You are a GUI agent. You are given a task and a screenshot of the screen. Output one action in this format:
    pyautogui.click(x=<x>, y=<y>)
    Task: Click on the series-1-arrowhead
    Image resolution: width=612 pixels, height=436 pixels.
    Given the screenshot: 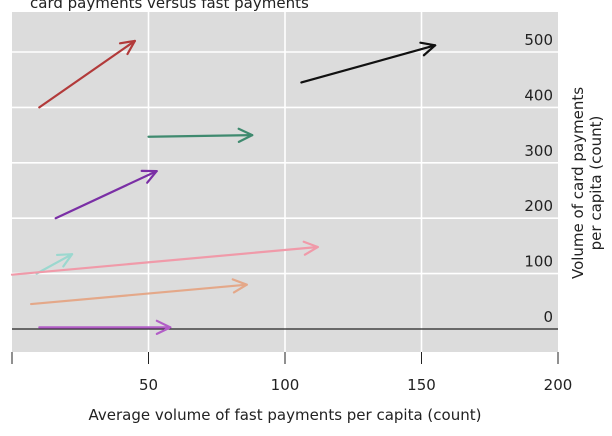 What is the action you would take?
    pyautogui.click(x=428, y=49)
    